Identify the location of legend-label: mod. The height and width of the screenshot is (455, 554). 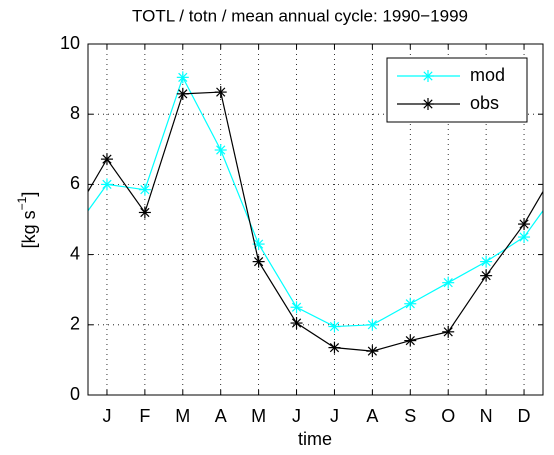
(487, 75).